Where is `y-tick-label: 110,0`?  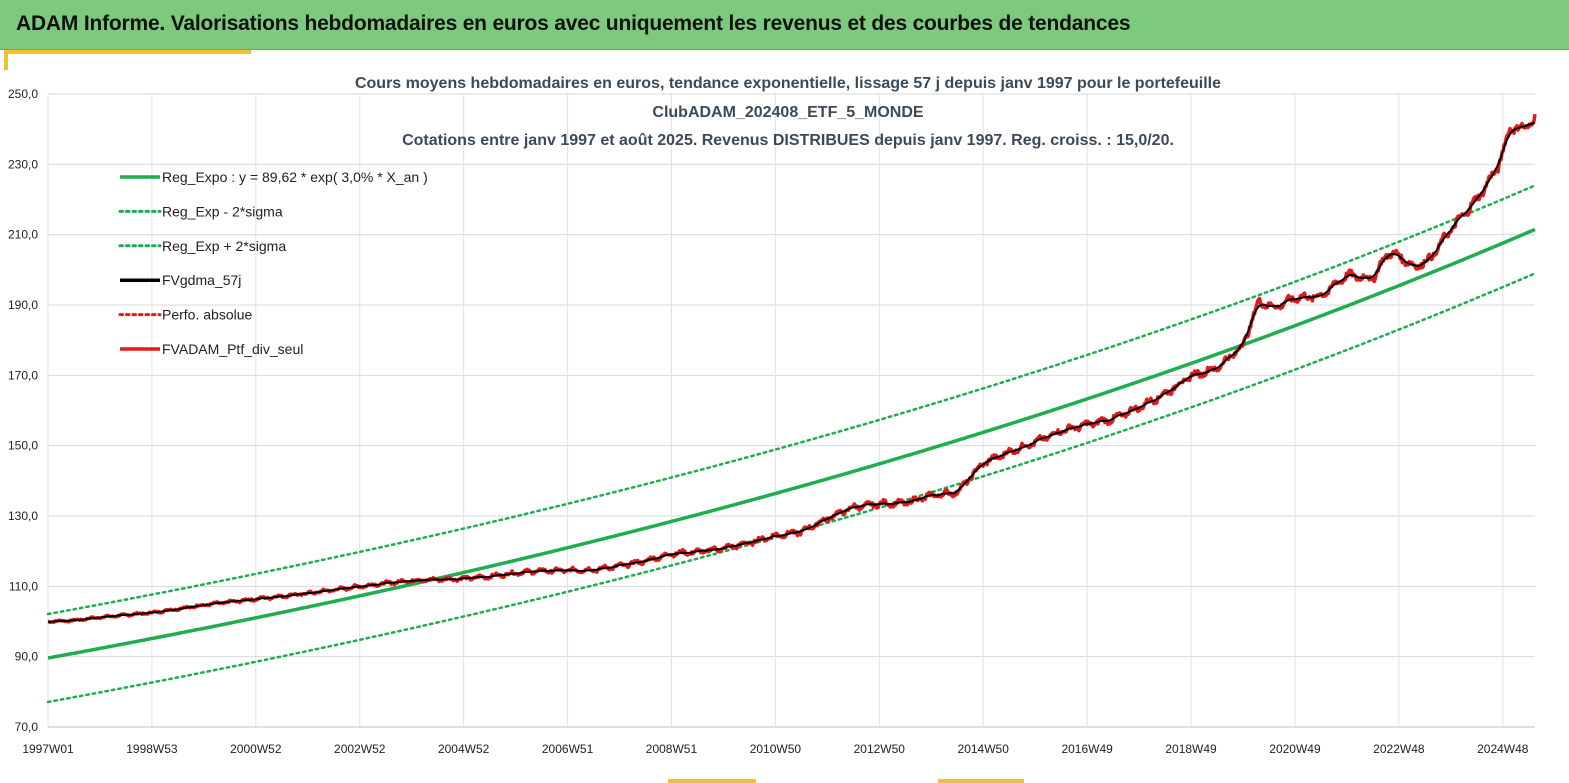 y-tick-label: 110,0 is located at coordinates (23, 586).